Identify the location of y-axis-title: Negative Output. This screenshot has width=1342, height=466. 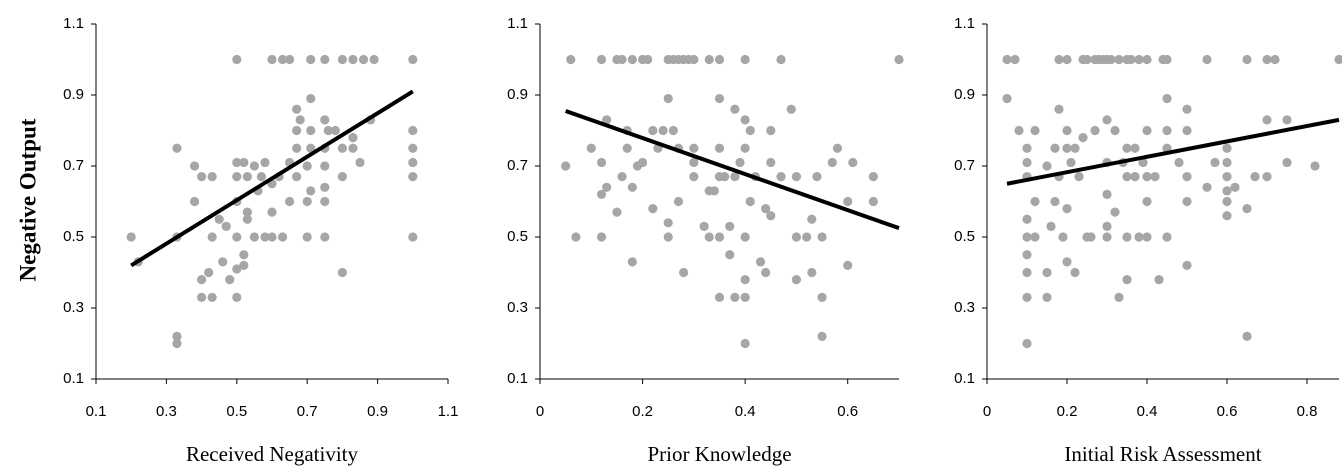
(27, 199).